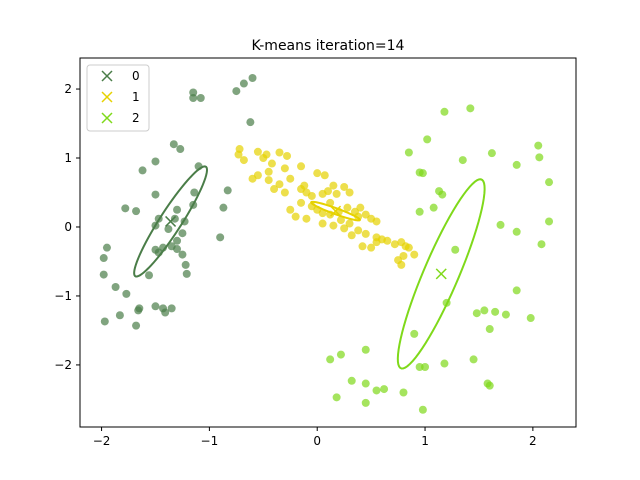 Image resolution: width=640 pixels, height=480 pixels. Describe the element at coordinates (68, 227) in the screenshot. I see `y-tick-label: 0` at that location.